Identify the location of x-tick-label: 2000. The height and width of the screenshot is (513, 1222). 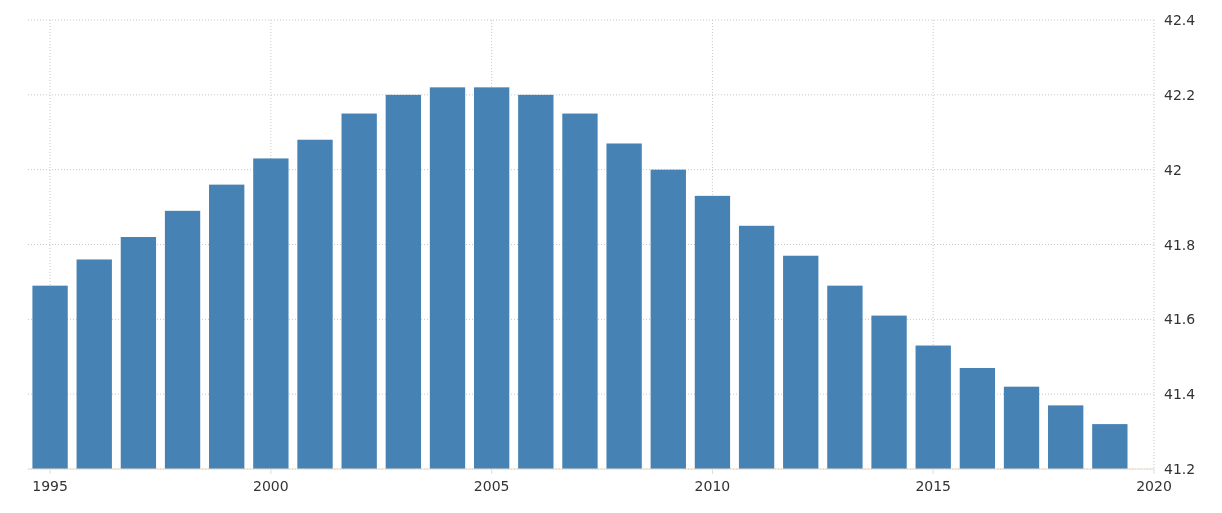
(271, 486).